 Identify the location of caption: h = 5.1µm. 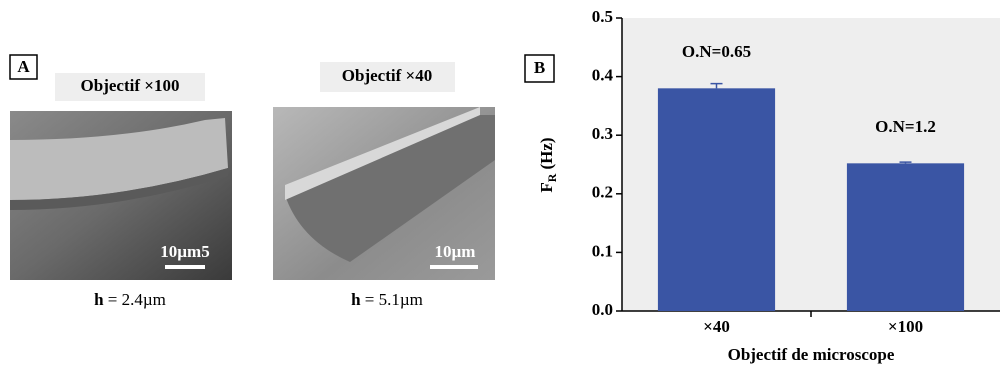
(387, 299).